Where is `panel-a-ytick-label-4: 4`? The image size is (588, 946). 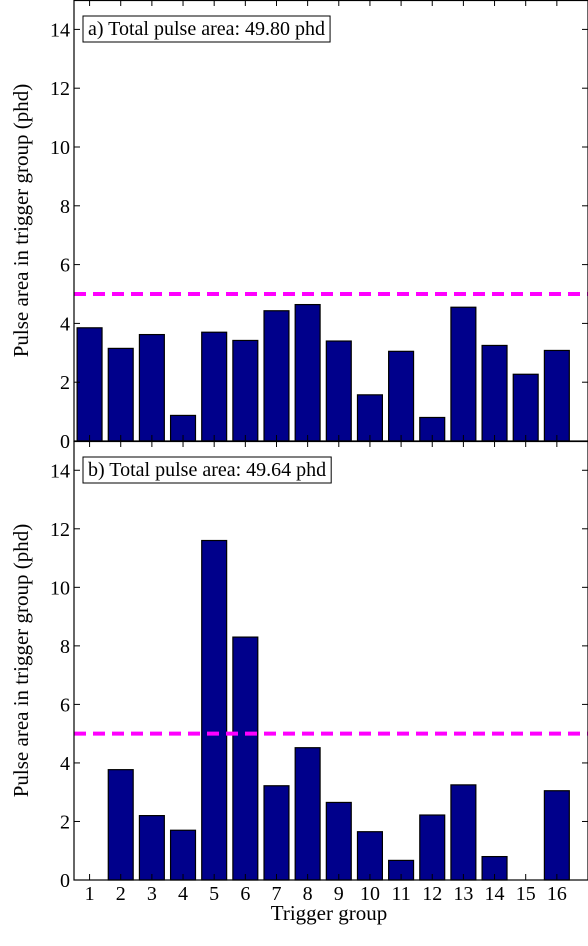 panel-a-ytick-label-4: 4 is located at coordinates (65, 324).